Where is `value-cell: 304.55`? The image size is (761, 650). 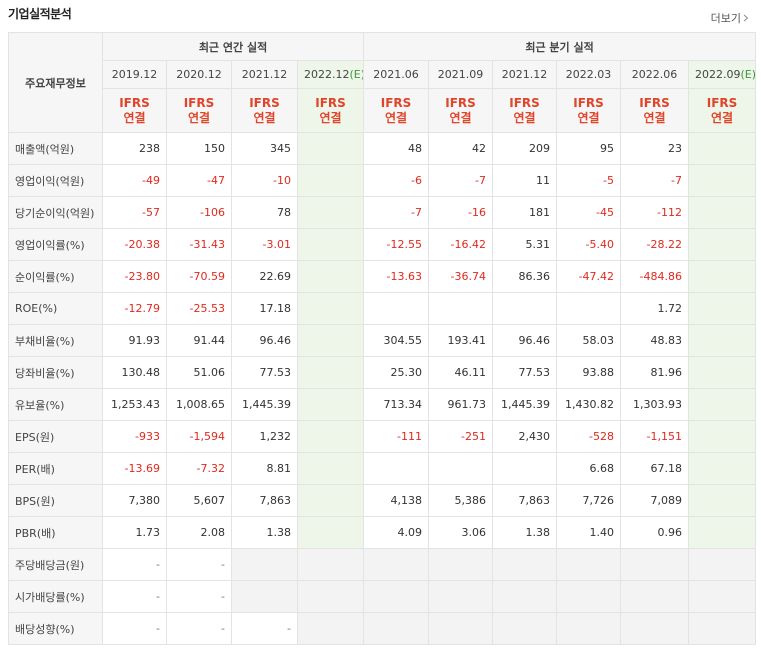 value-cell: 304.55 is located at coordinates (396, 340).